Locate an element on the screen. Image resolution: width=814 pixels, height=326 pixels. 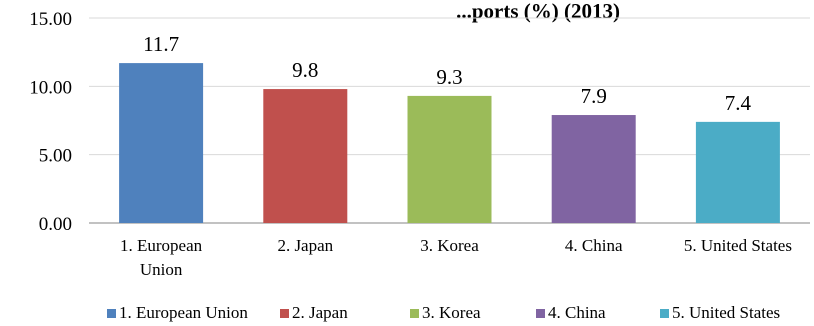
legend-label: 3. Korea is located at coordinates (451, 312).